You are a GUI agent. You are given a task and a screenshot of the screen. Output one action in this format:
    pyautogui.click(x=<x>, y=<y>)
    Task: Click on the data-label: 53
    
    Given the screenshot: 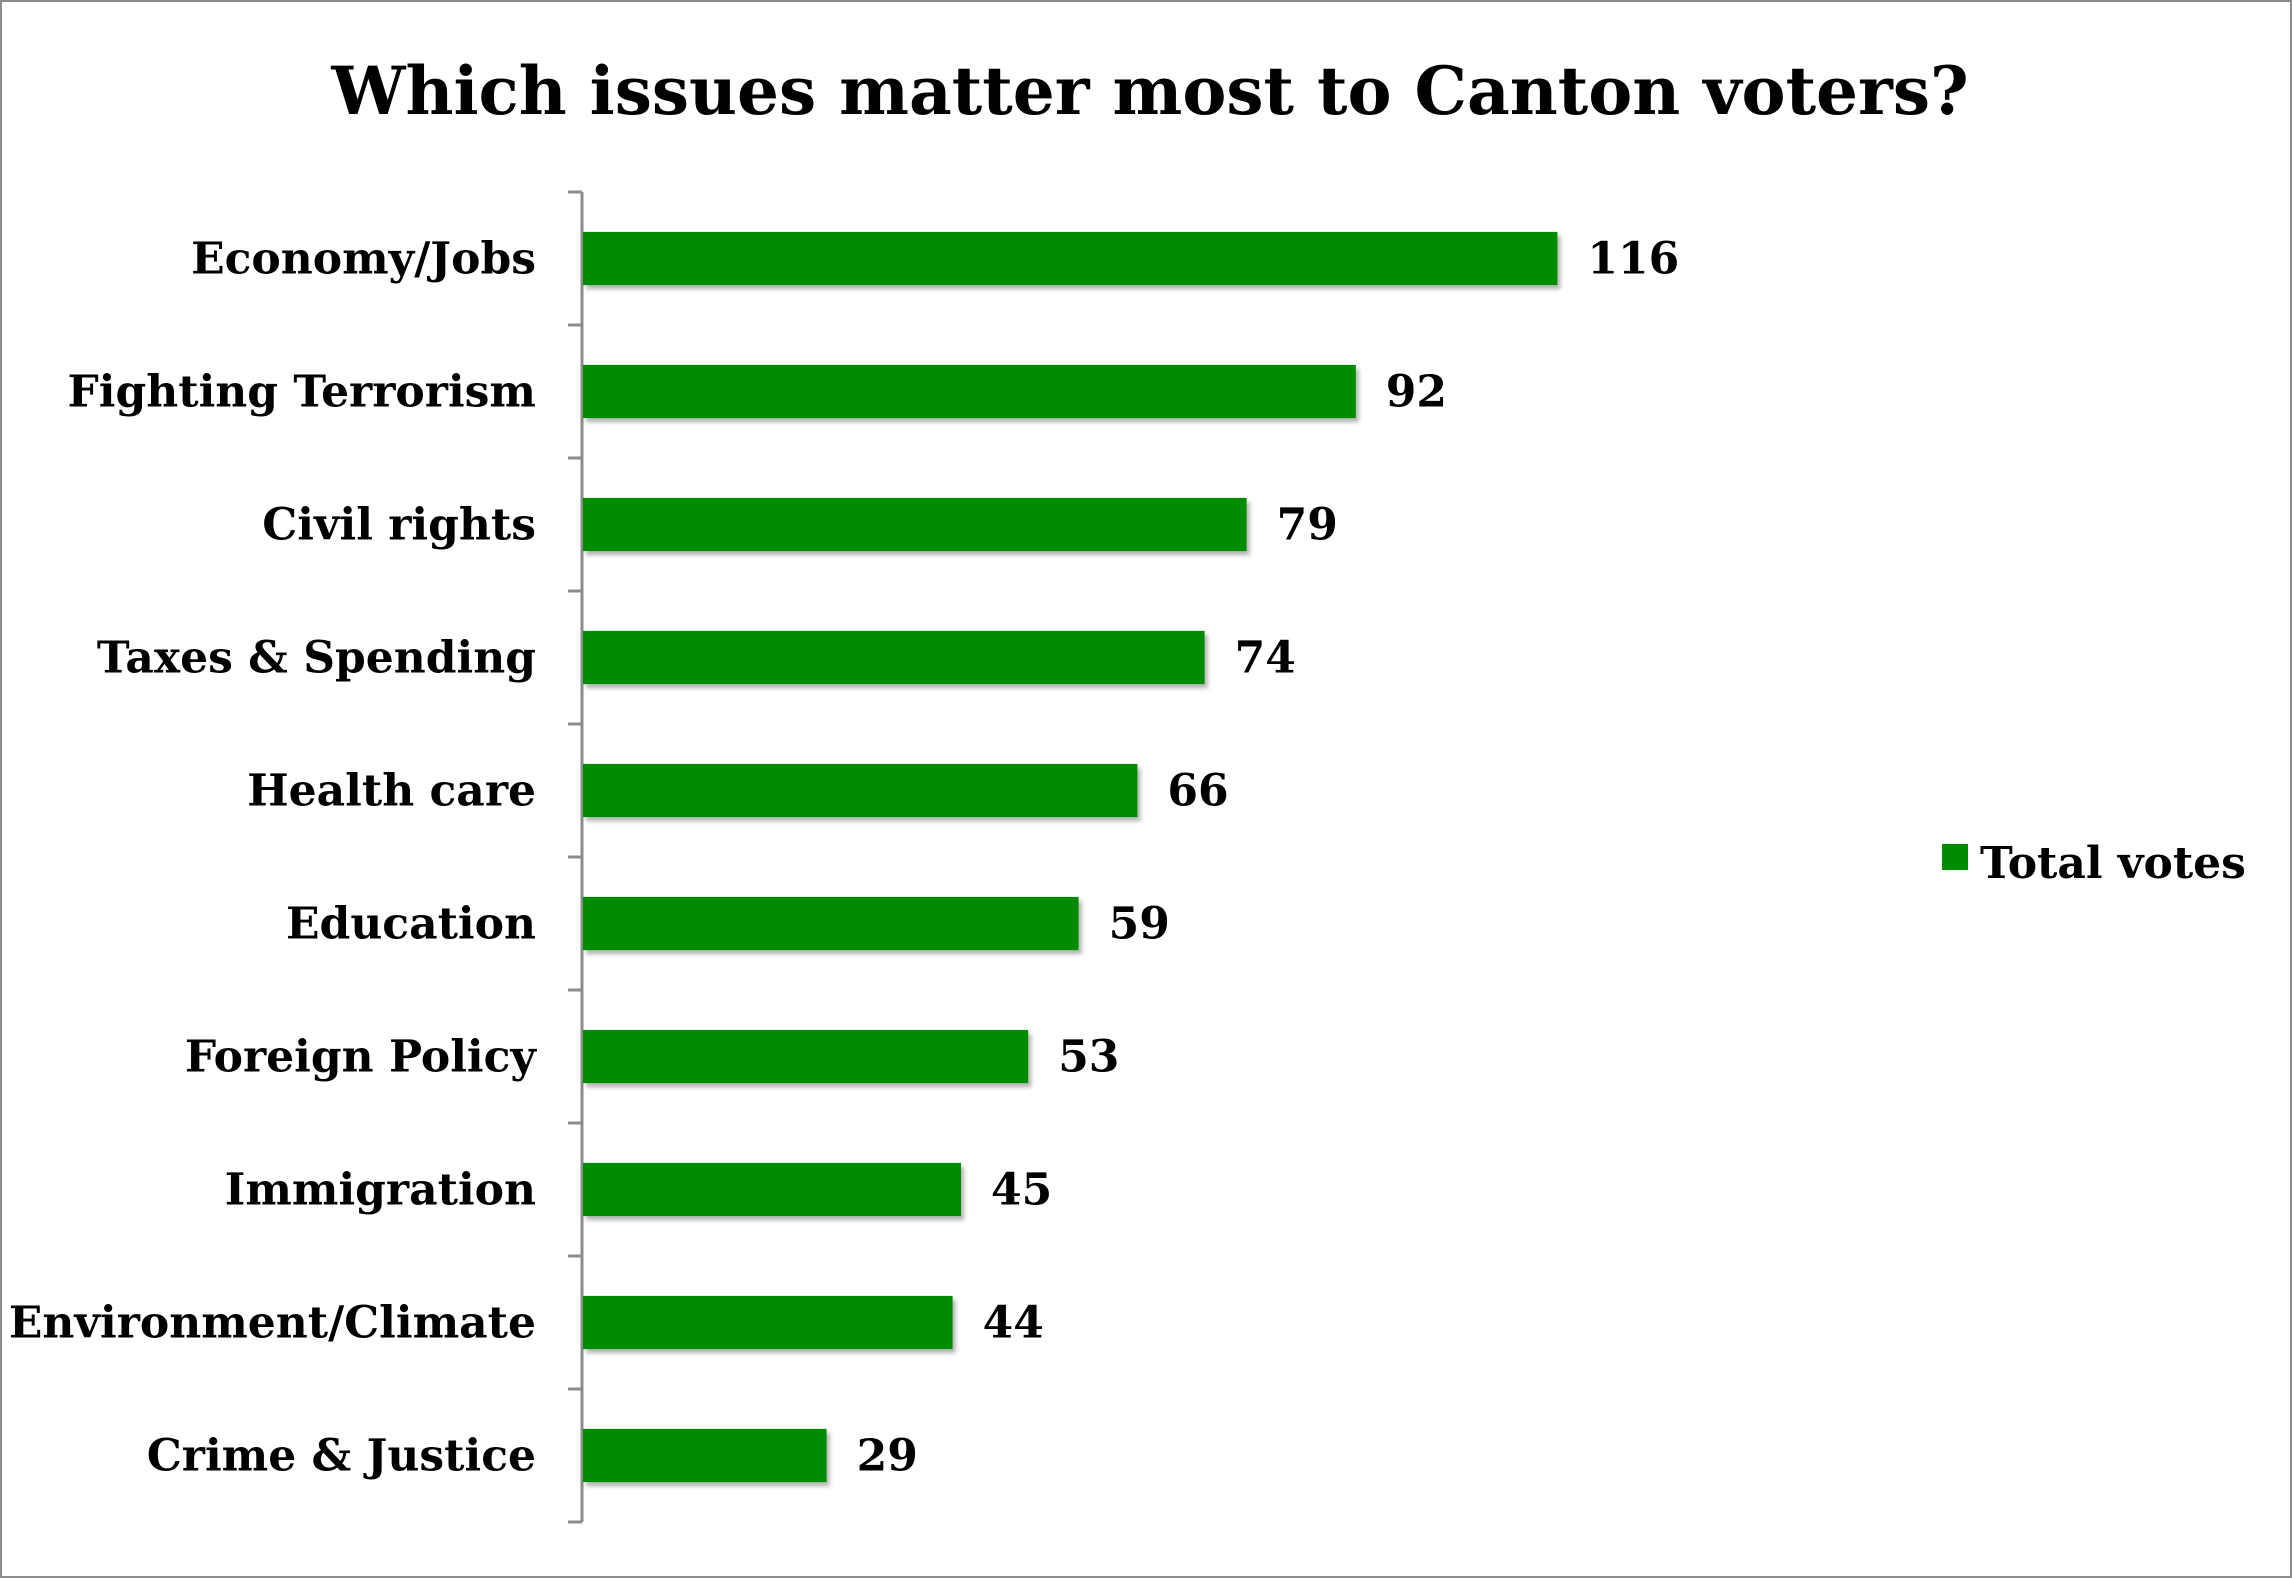 What is the action you would take?
    pyautogui.click(x=1088, y=1057)
    